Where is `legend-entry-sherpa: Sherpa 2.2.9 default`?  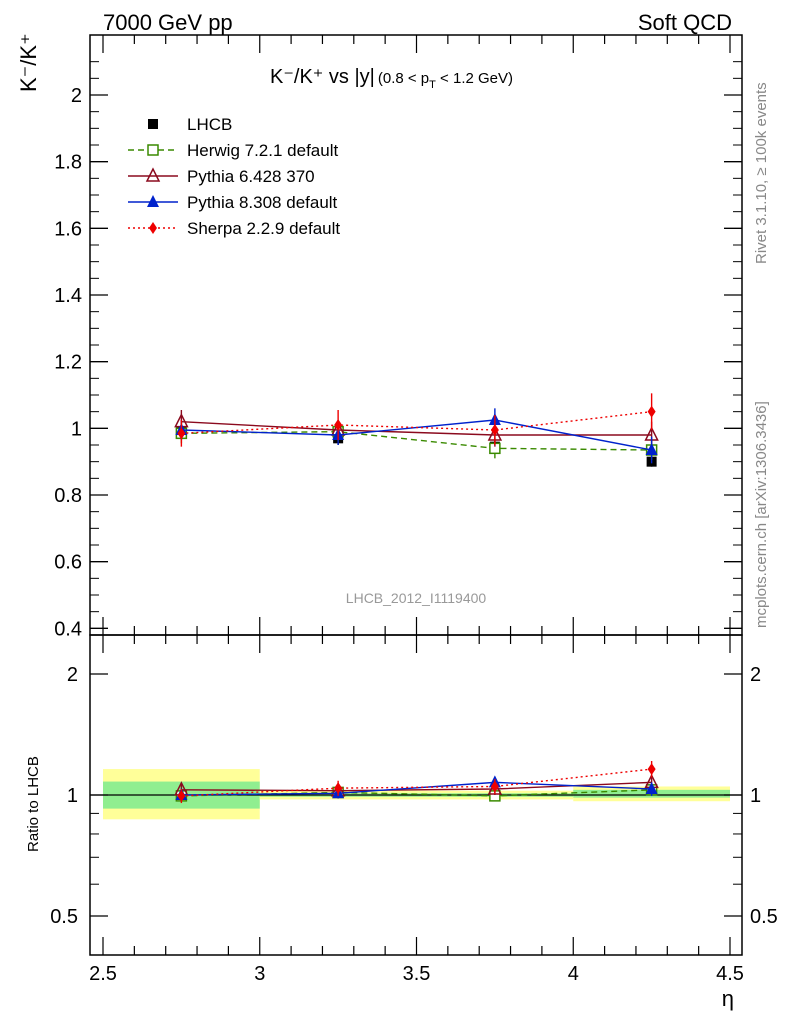 legend-entry-sherpa: Sherpa 2.2.9 default is located at coordinates (234, 228).